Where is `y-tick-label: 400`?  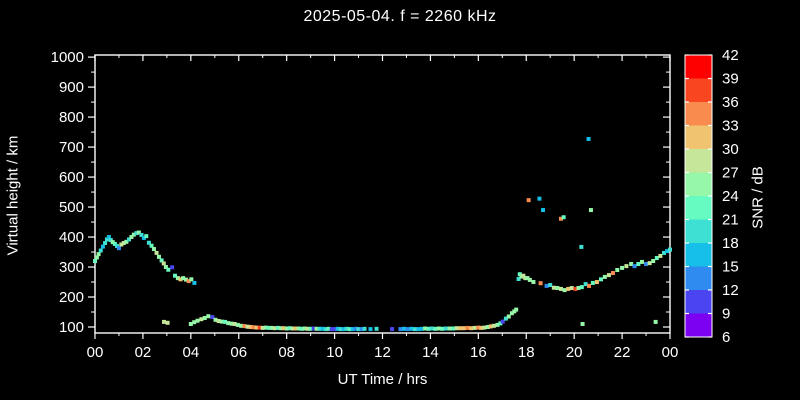
y-tick-label: 400 is located at coordinates (71, 237).